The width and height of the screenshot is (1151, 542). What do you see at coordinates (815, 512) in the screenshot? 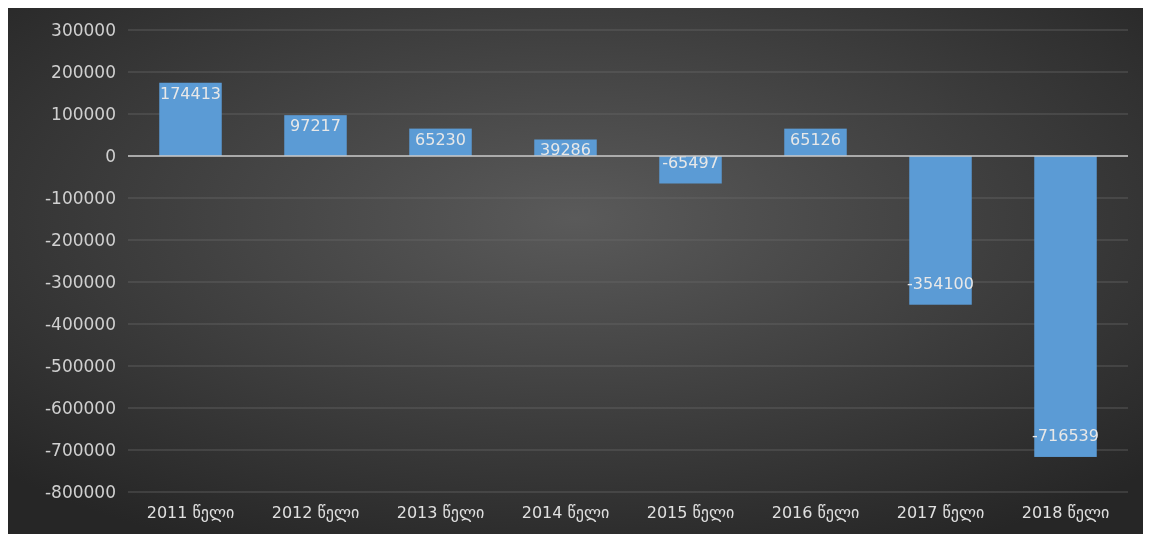
I see `x-tick-label: 2016 წელი` at bounding box center [815, 512].